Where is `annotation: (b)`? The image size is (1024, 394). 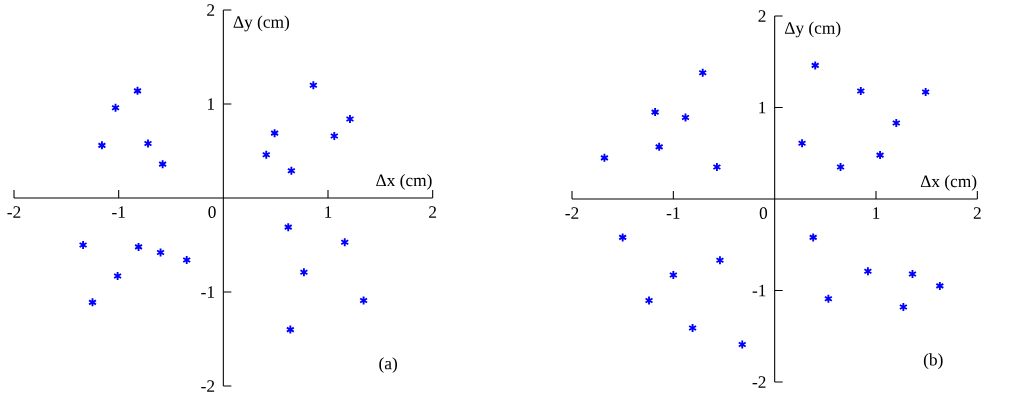 annotation: (b) is located at coordinates (933, 361).